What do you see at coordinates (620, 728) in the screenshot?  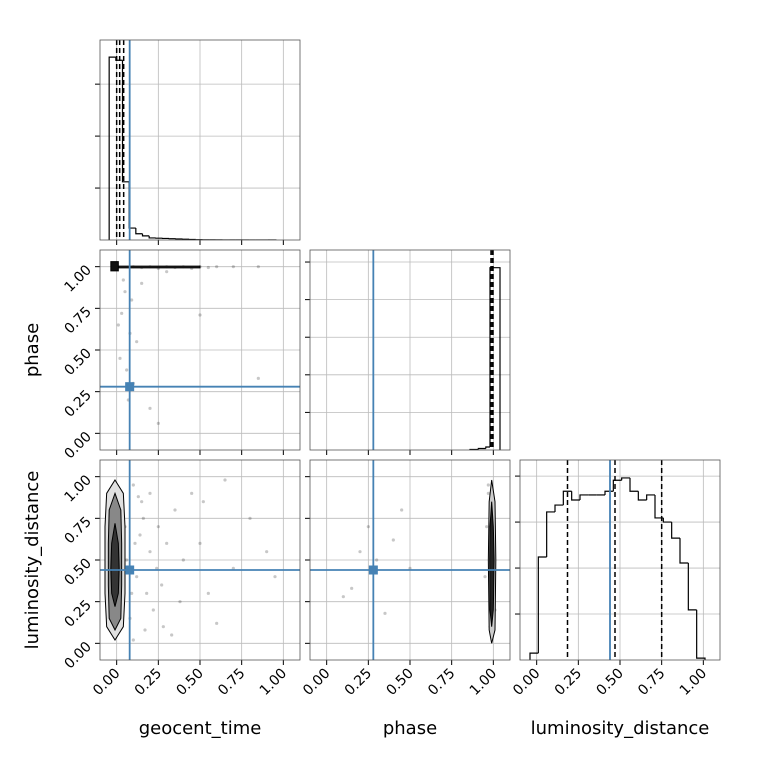 I see `x-axis-label: luminosity_distance` at bounding box center [620, 728].